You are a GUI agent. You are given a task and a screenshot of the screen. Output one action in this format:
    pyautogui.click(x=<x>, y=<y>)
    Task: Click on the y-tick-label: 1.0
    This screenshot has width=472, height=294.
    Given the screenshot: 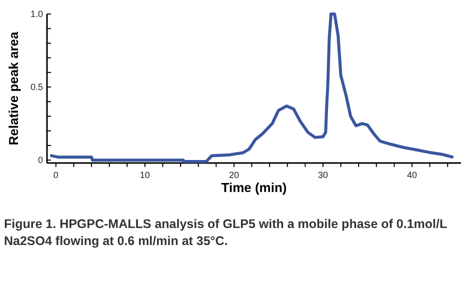 What is the action you would take?
    pyautogui.click(x=36, y=14)
    